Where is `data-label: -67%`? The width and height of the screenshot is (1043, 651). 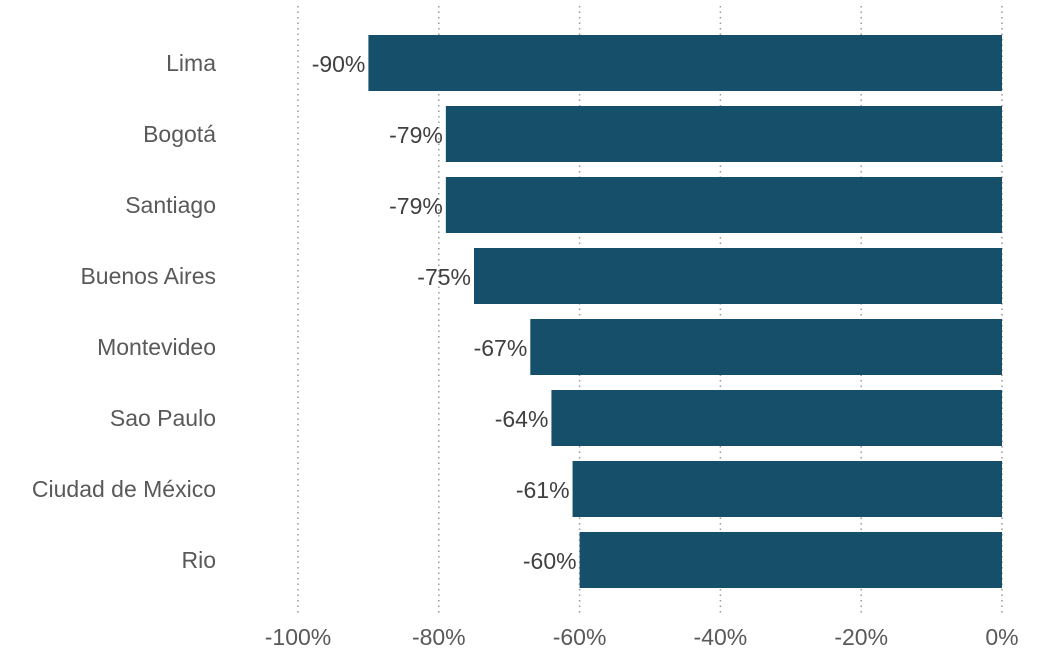
data-label: -67% is located at coordinates (501, 348).